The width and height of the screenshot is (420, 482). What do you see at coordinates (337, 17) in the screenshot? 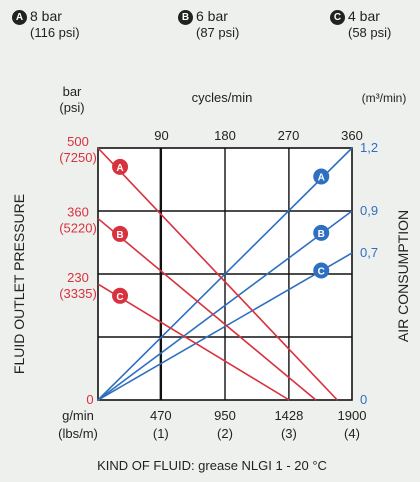
I see `legend-c-badge: C` at bounding box center [337, 17].